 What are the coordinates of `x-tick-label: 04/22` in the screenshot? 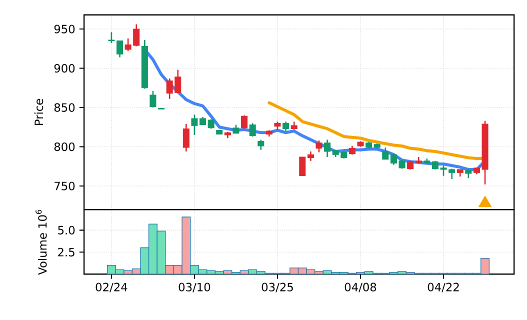 It's located at (443, 287).